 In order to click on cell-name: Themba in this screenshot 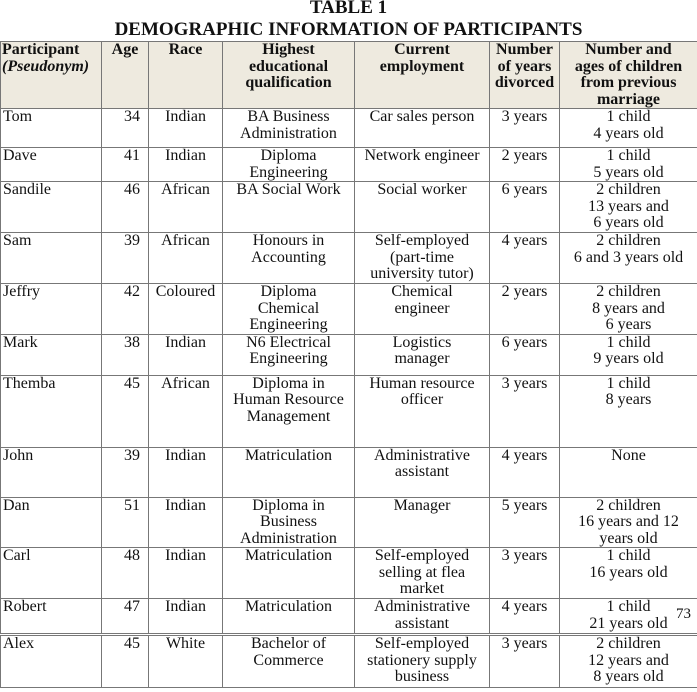, I will do `click(51, 411)`.